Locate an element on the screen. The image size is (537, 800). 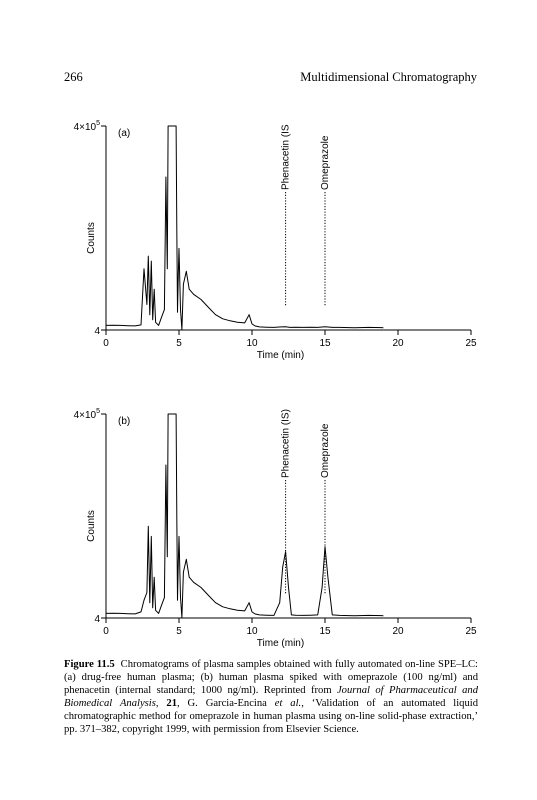
caption-text-2: , is located at coordinates (161, 704).